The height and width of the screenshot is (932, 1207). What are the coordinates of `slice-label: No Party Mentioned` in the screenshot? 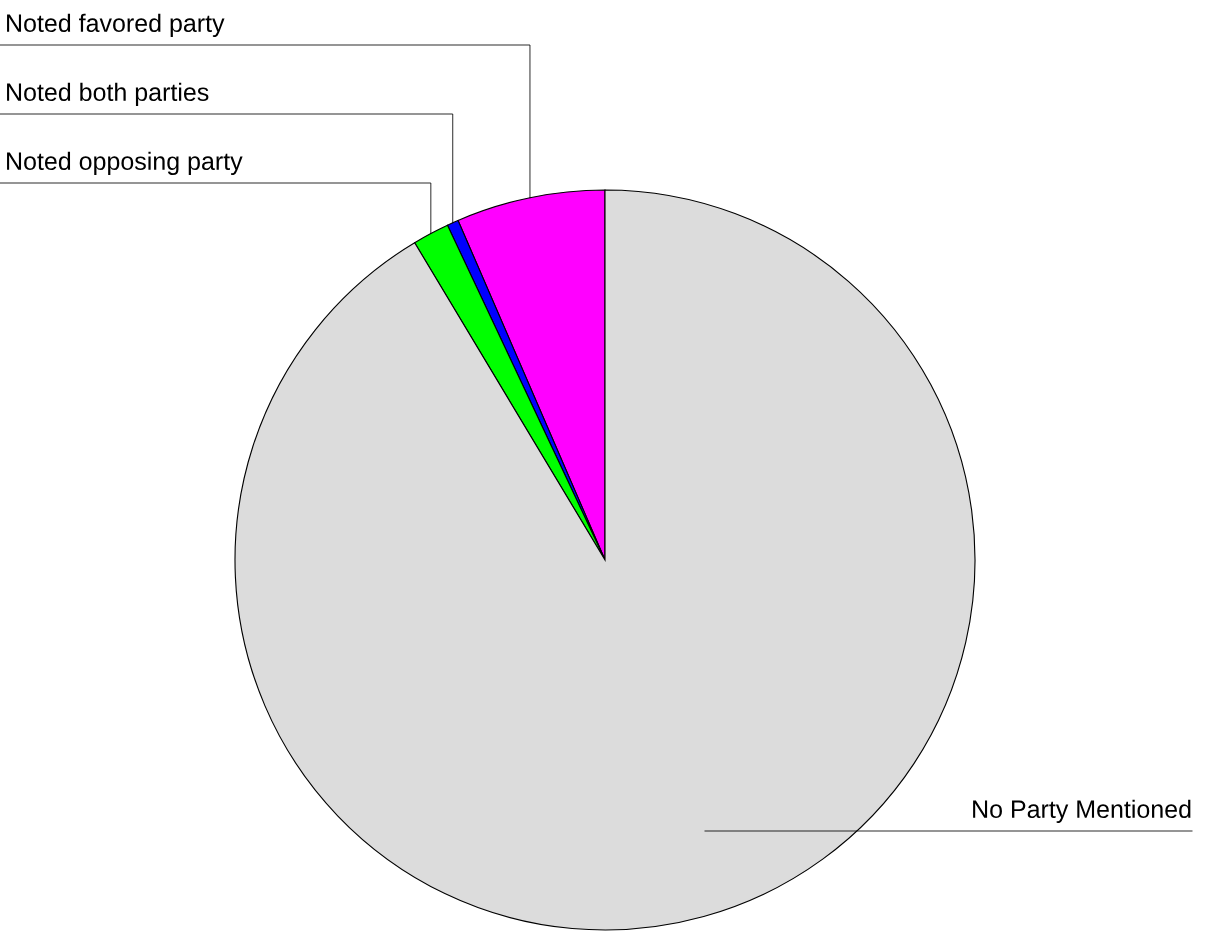 It's located at (1082, 811).